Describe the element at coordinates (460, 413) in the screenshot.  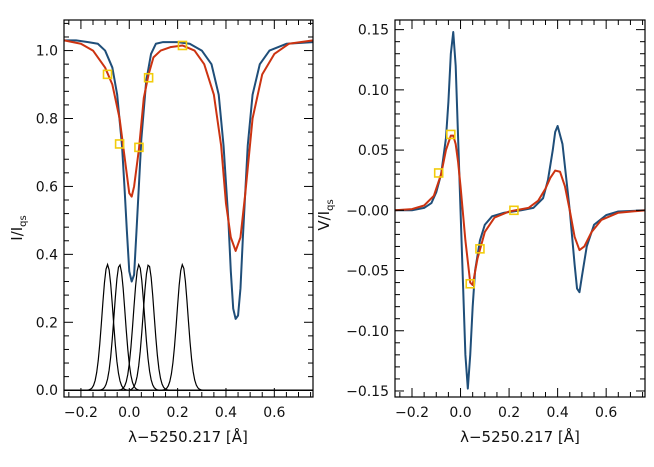
I see `right-xtick-label-1: 0.0` at that location.